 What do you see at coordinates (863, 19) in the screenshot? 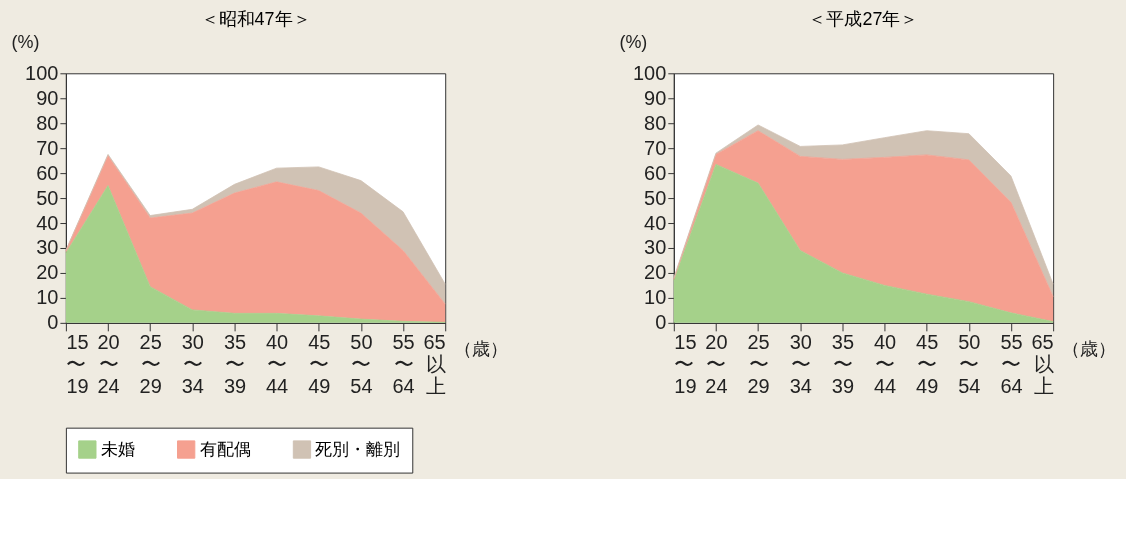
I see `chart-title: ＜平成27年＞` at bounding box center [863, 19].